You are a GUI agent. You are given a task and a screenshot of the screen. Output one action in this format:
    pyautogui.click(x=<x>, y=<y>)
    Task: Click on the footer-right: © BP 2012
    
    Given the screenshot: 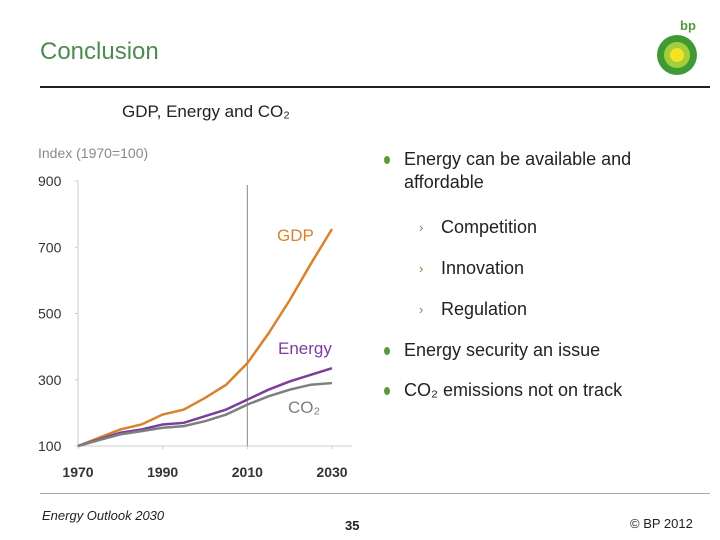 What is the action you would take?
    pyautogui.click(x=661, y=523)
    